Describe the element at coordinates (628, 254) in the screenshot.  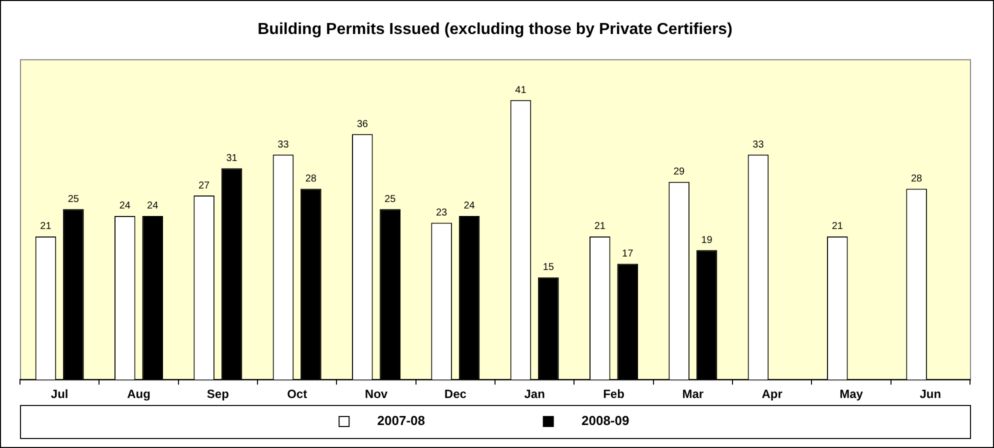
I see `data-label: 17` at that location.